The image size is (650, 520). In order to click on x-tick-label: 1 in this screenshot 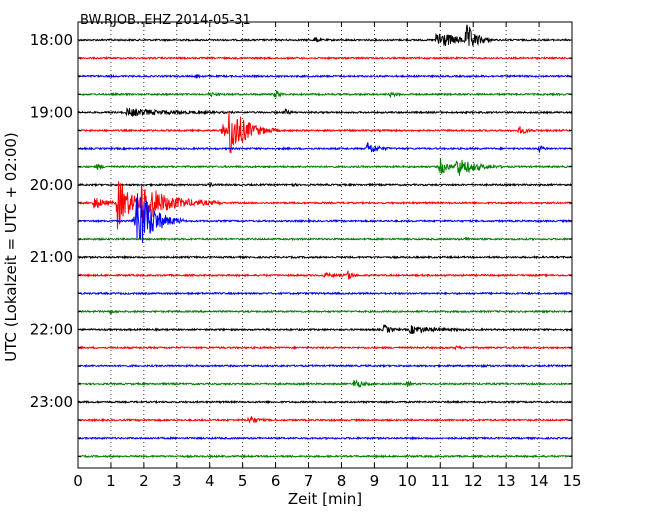, I will do `click(111, 481)`.